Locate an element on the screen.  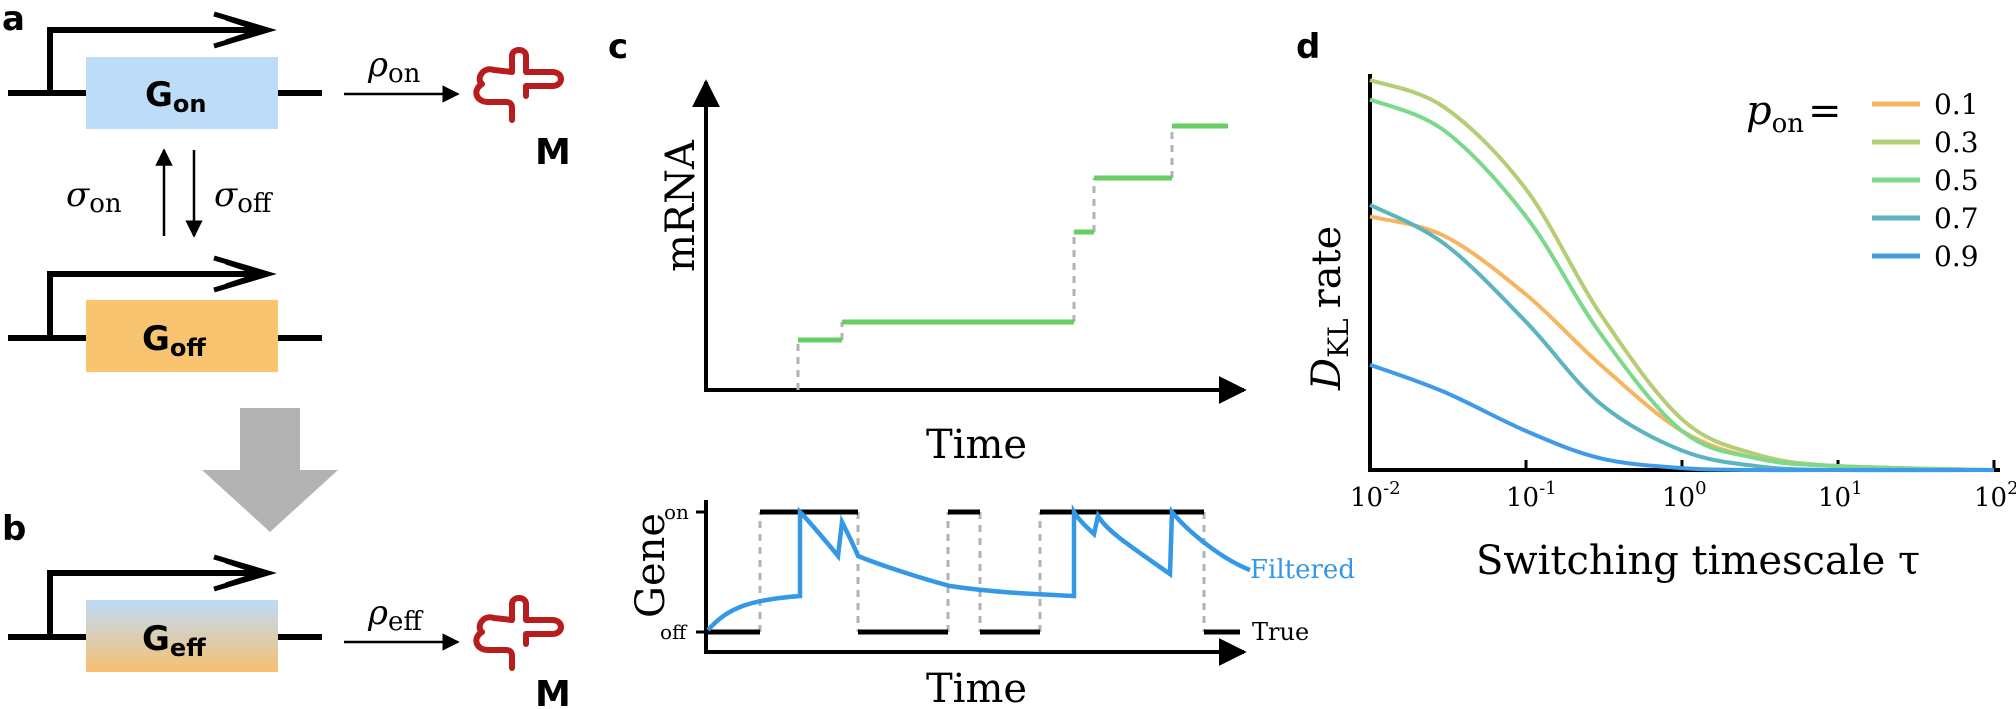
panel-letter-a: a is located at coordinates (13, 19).